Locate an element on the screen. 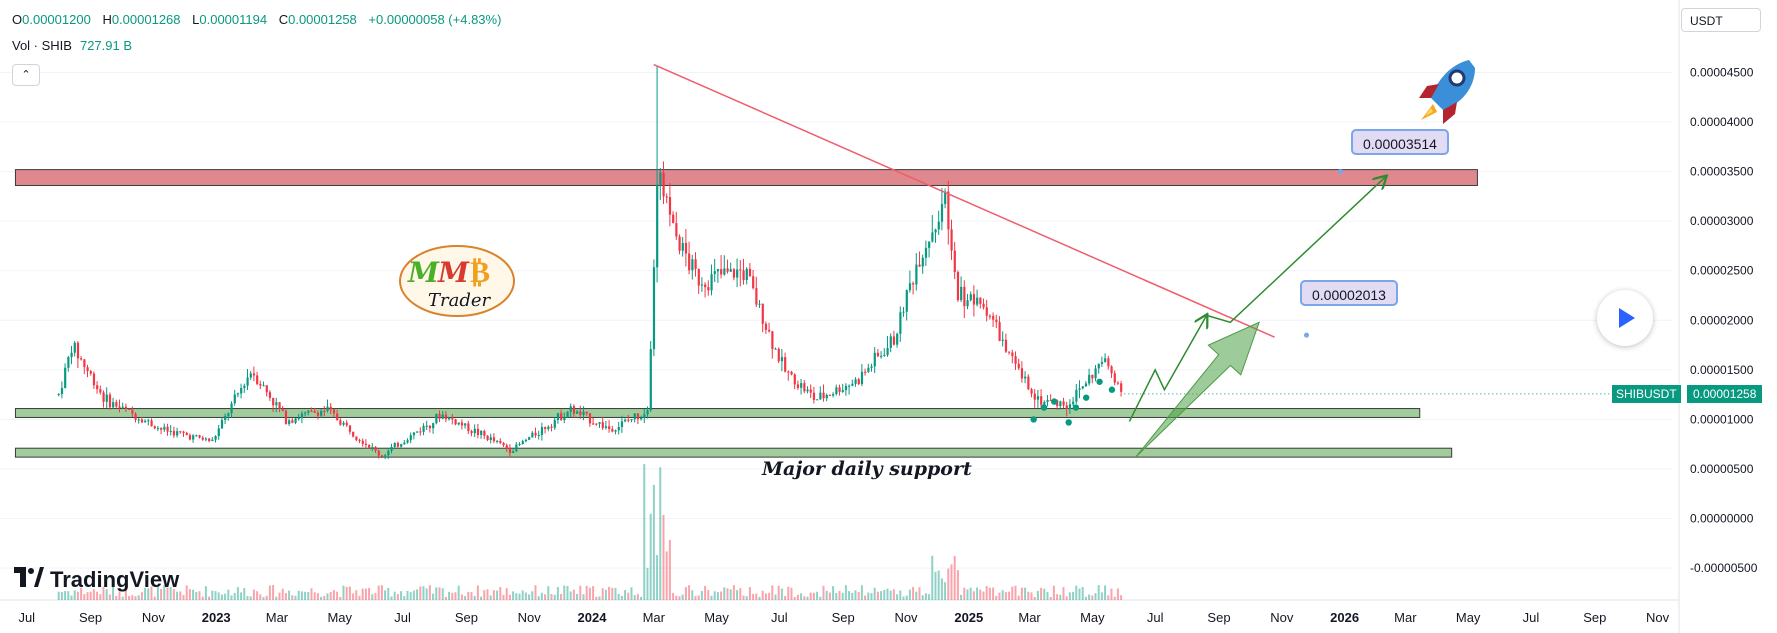 This screenshot has width=1777, height=633. chevron-up-icon: ⌃ is located at coordinates (26, 75).